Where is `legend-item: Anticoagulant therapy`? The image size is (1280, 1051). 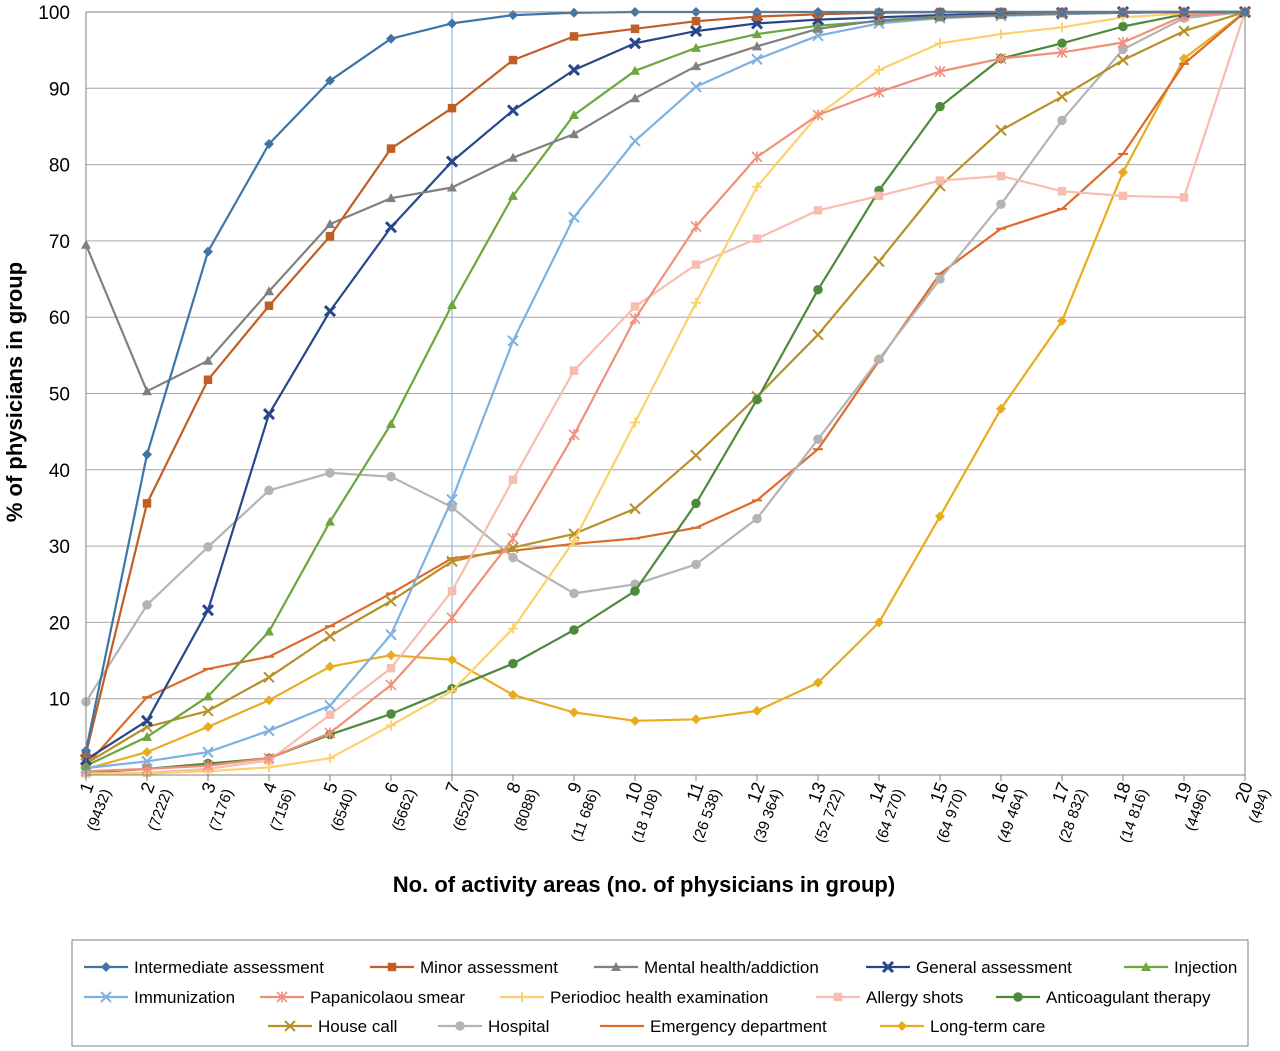
legend-item: Anticoagulant therapy is located at coordinates (1103, 997).